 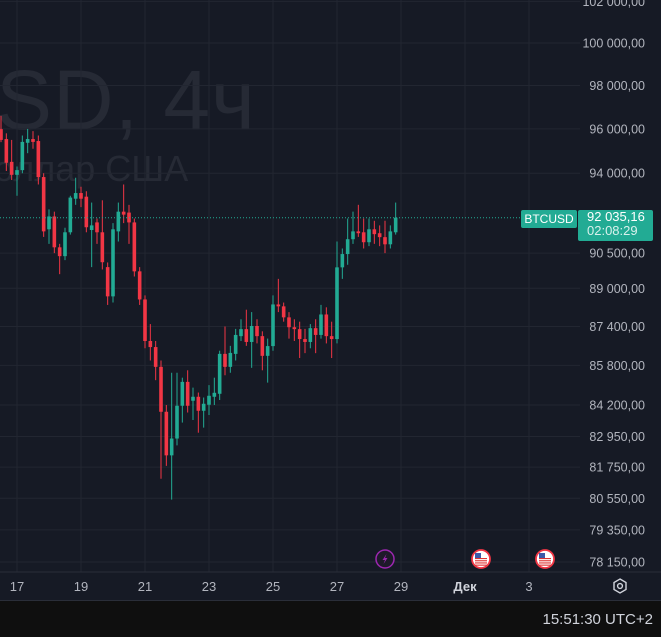 What do you see at coordinates (549, 219) in the screenshot?
I see `symbol-label: BTCUSD` at bounding box center [549, 219].